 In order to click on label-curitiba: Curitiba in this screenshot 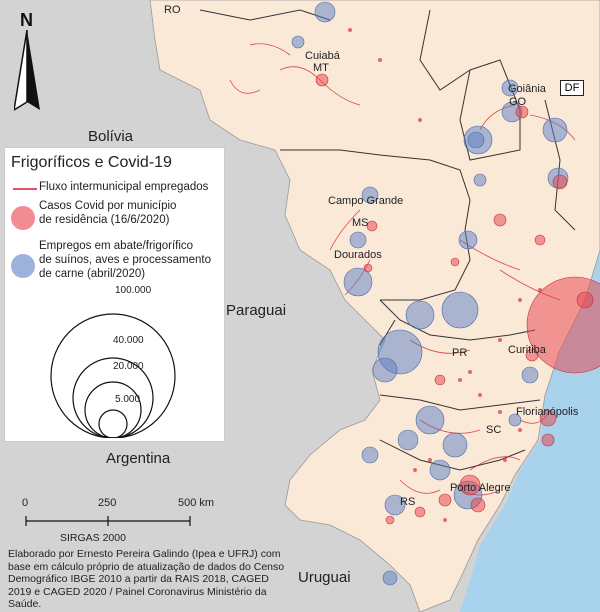, I will do `click(527, 350)`.